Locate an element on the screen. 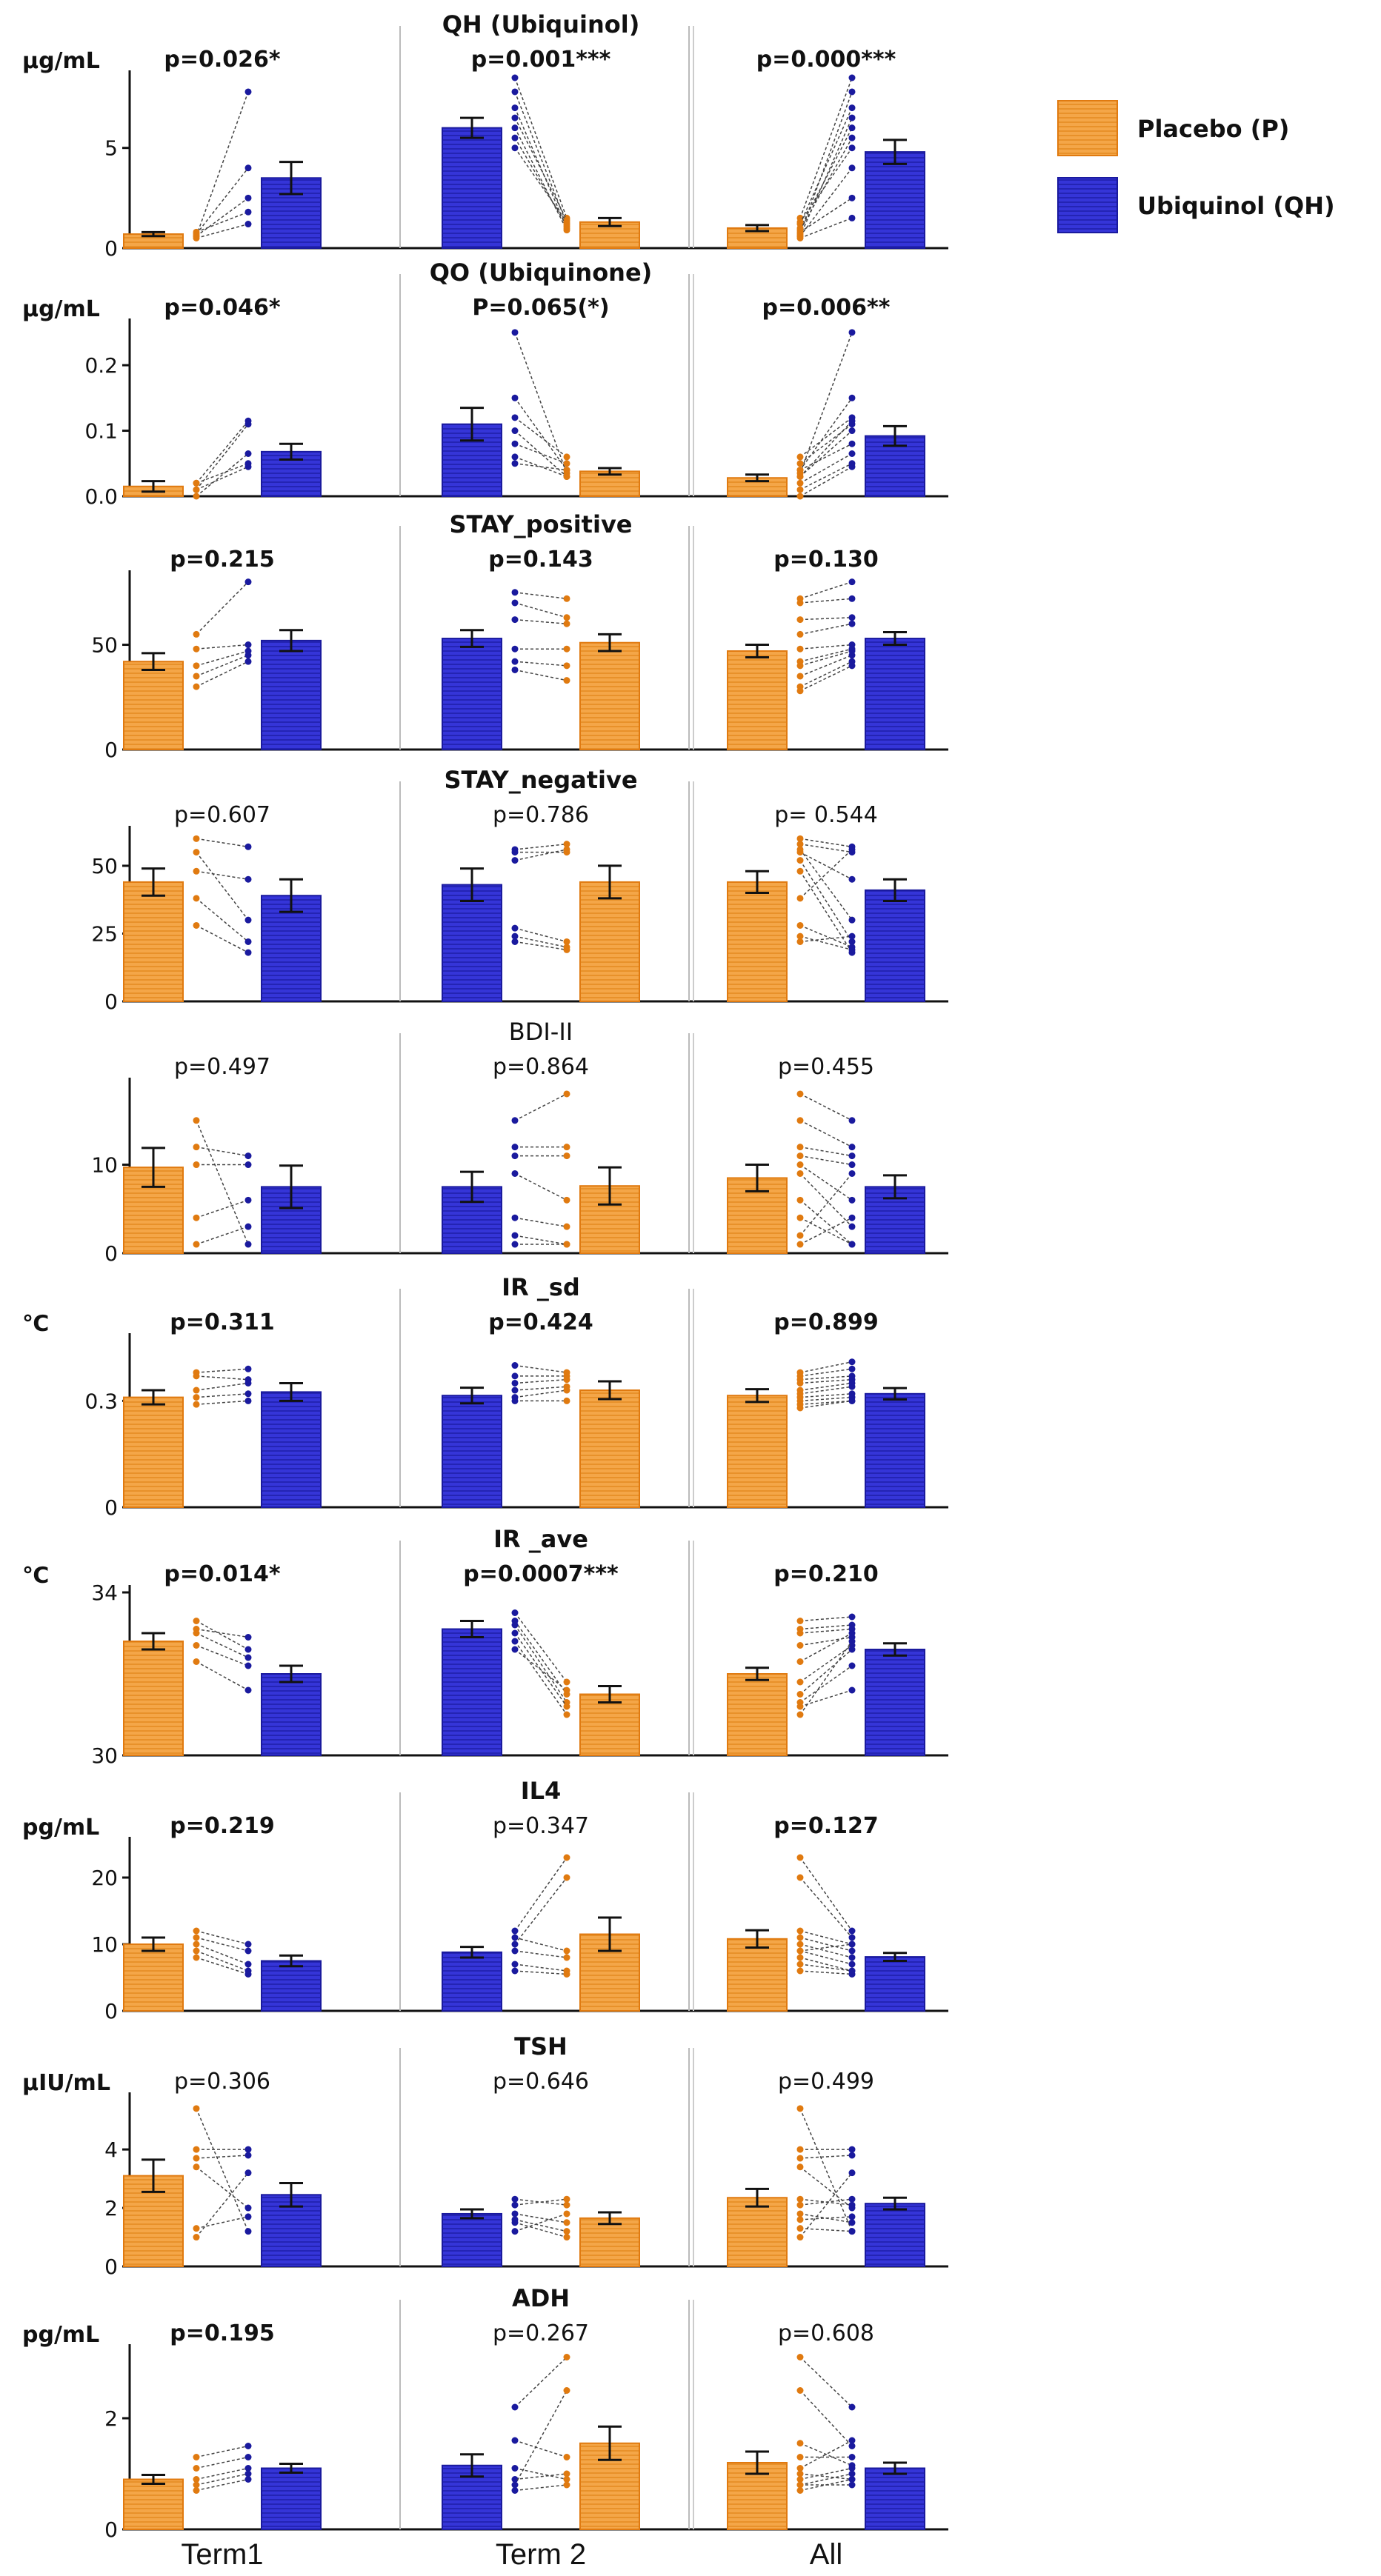 The image size is (1381, 2576). p-value-label: p=0.607 is located at coordinates (222, 815).